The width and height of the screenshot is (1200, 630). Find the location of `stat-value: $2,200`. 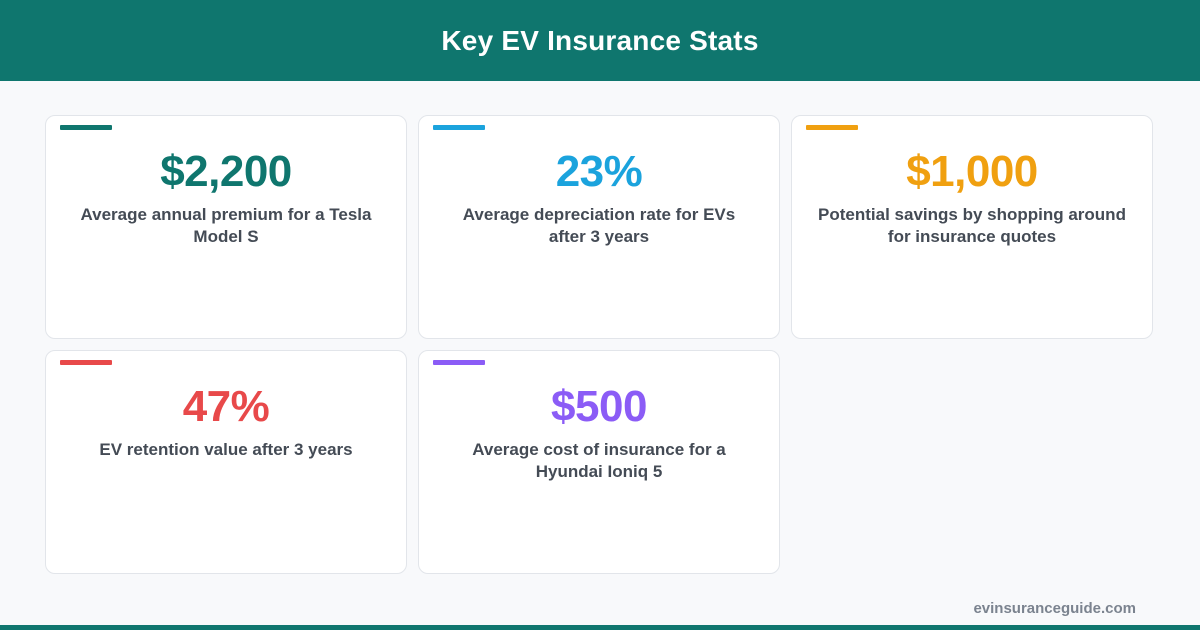

stat-value: $2,200 is located at coordinates (226, 171).